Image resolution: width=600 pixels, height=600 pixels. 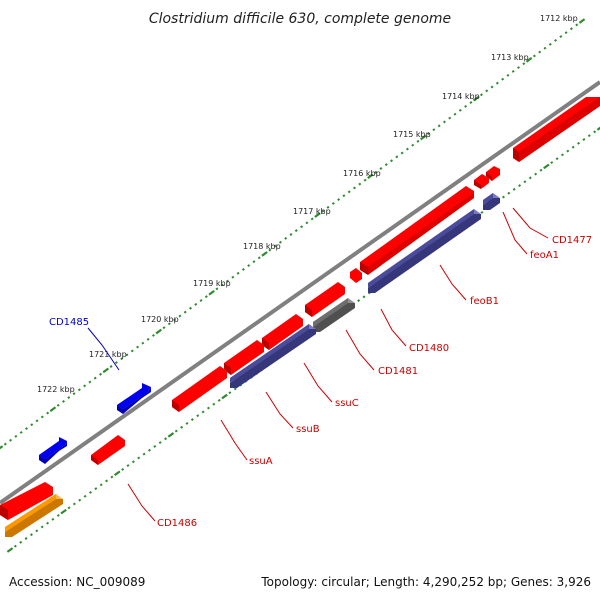 What do you see at coordinates (424, 251) in the screenshot?
I see `gene-arrow-feob1-inner` at bounding box center [424, 251].